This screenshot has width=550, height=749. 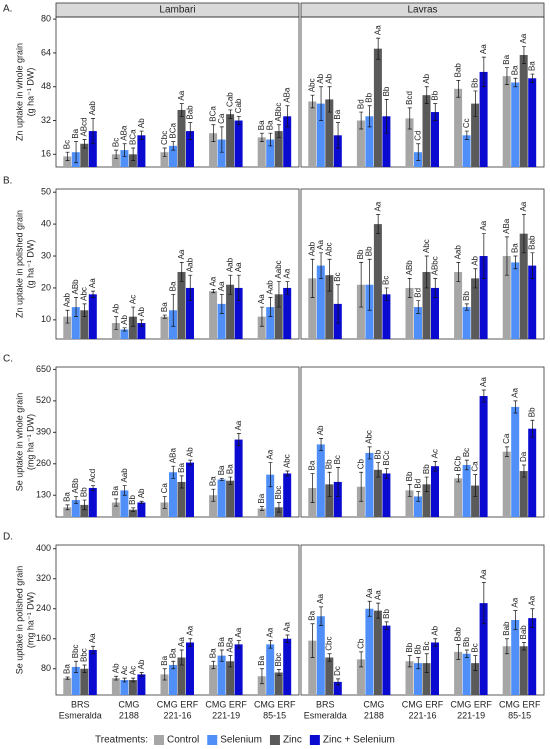 I want to click on value-label: Cbc, so click(x=164, y=138).